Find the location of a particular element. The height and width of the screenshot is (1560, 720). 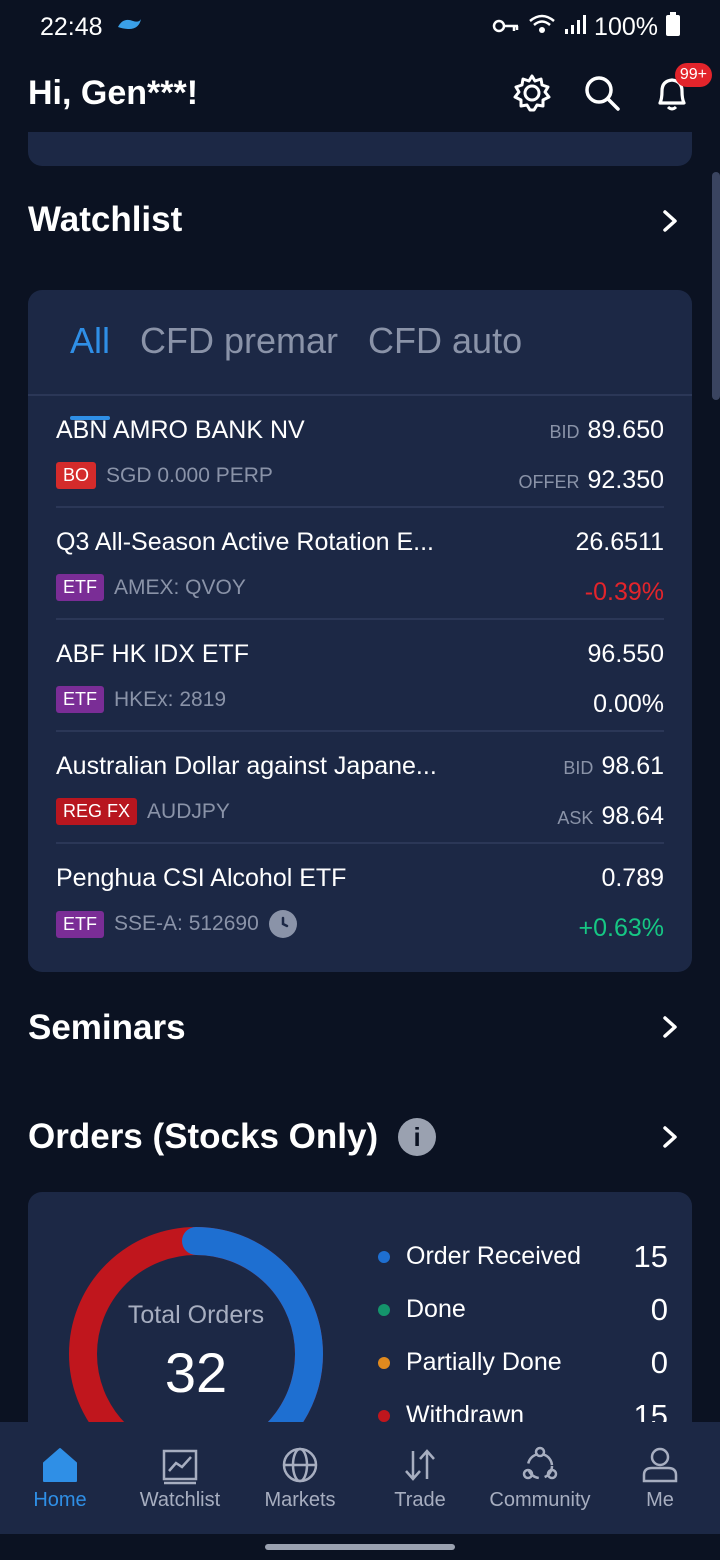

legend-item: Order Received 15 is located at coordinates (523, 1256).